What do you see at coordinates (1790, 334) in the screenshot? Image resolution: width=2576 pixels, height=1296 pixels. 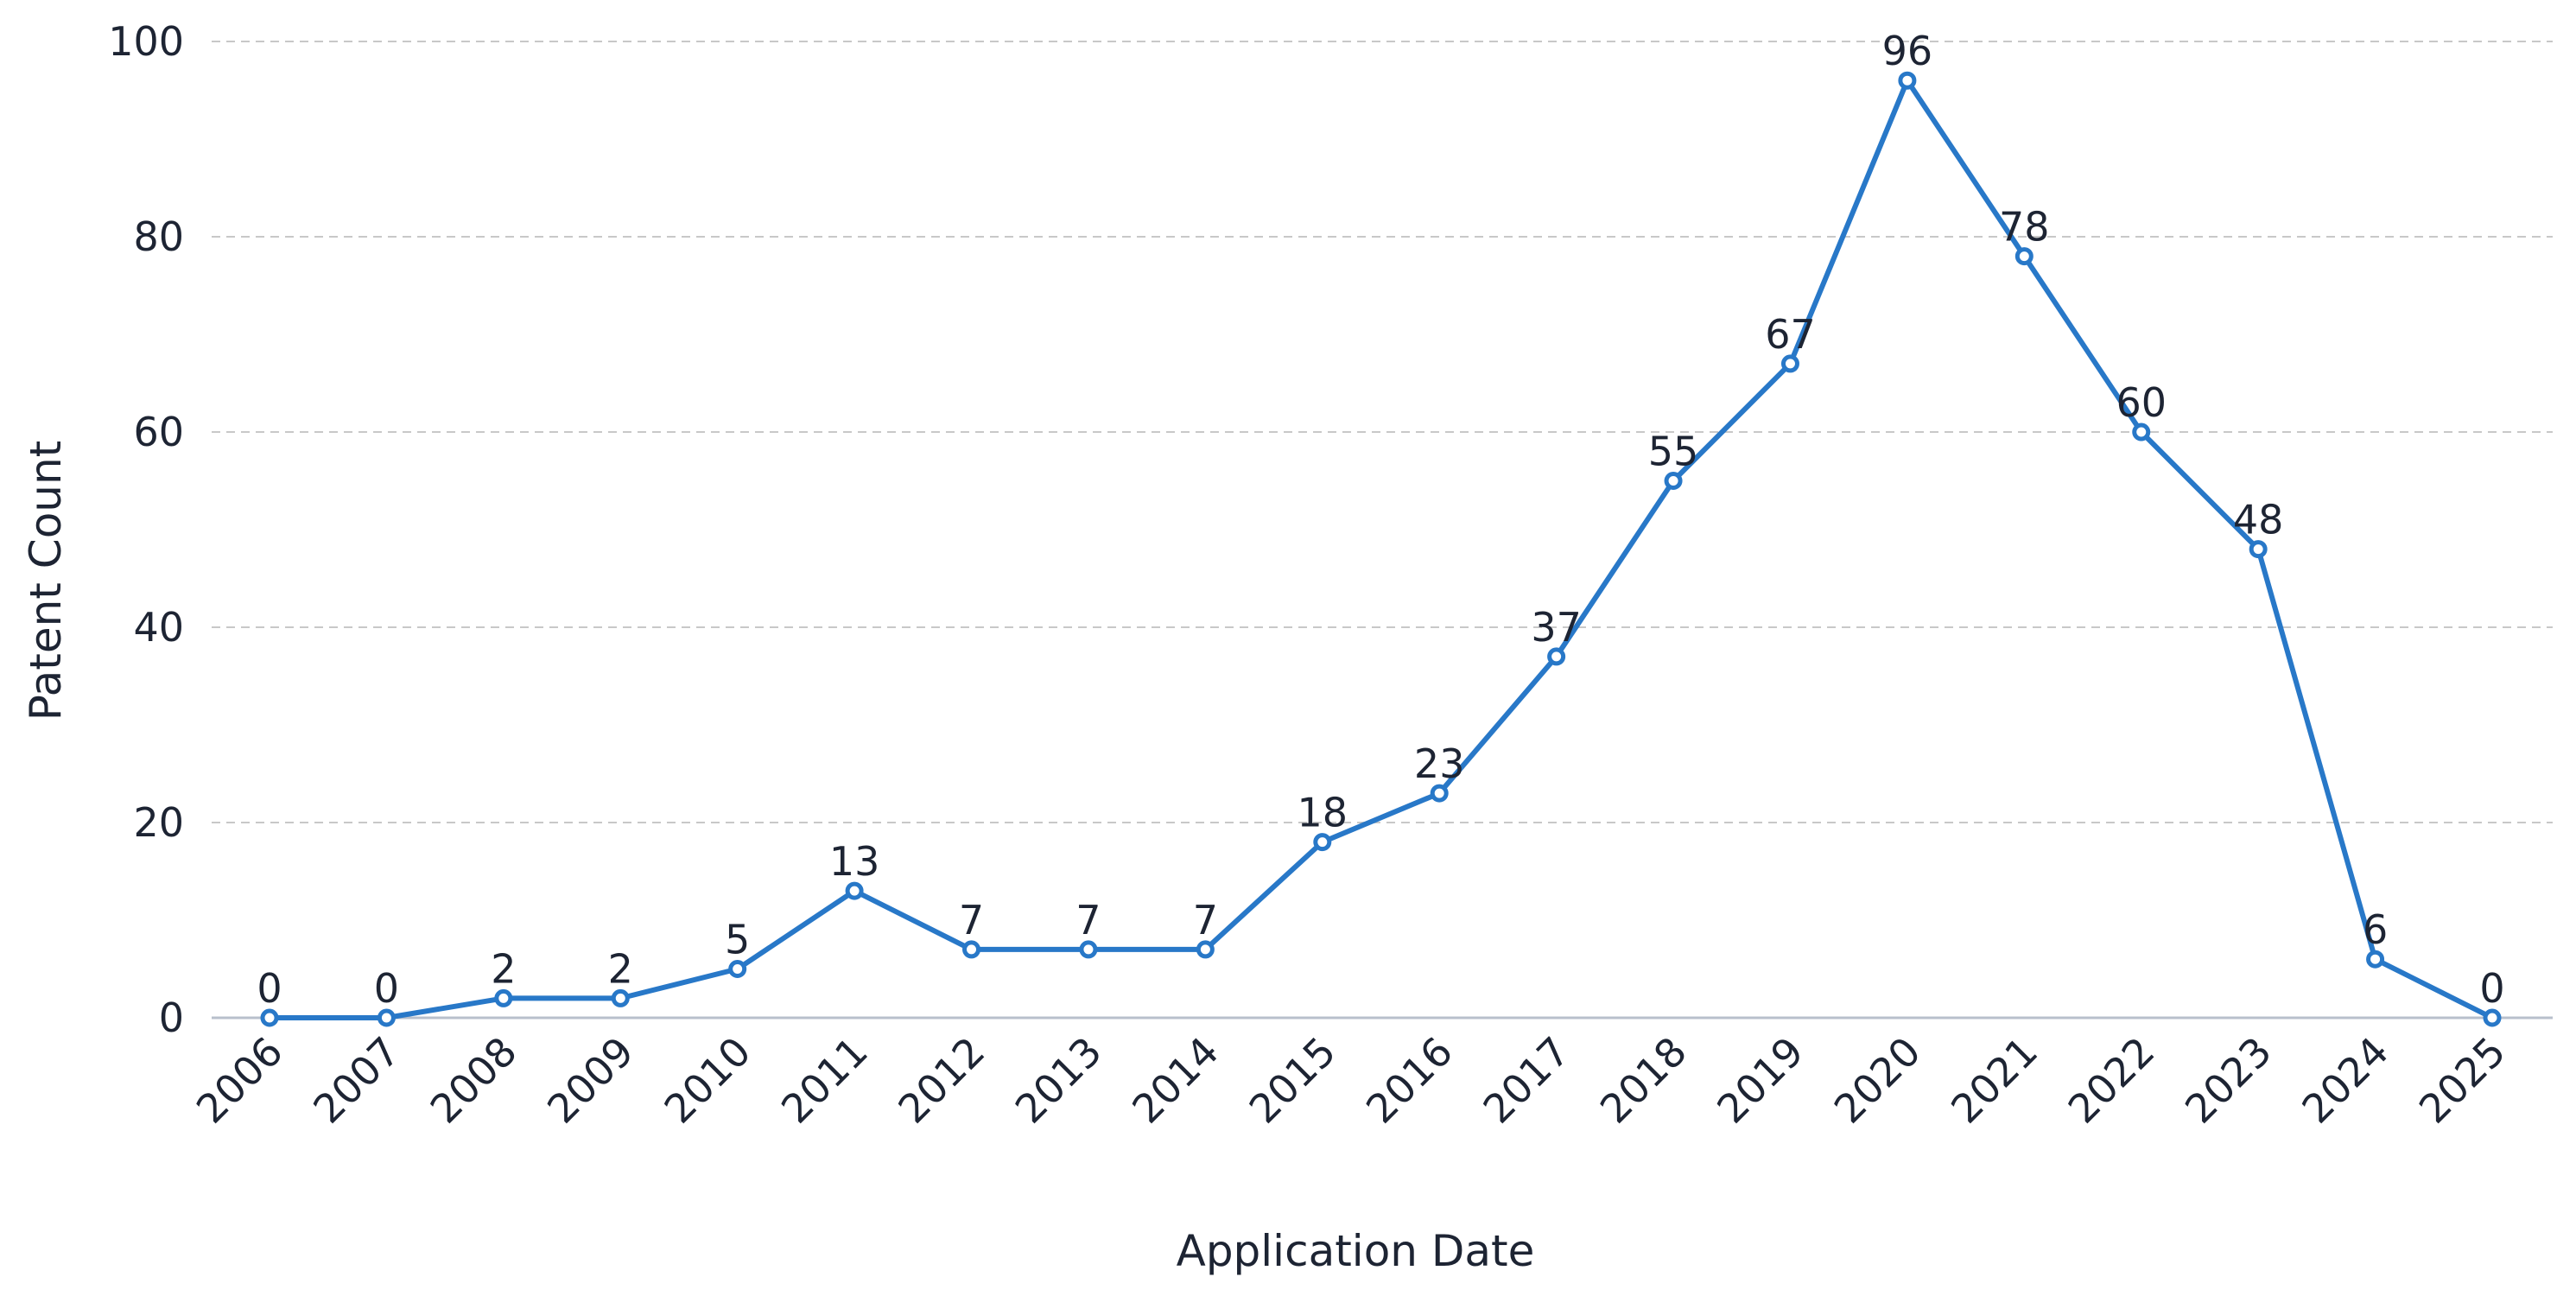 I see `data-label: 67` at bounding box center [1790, 334].